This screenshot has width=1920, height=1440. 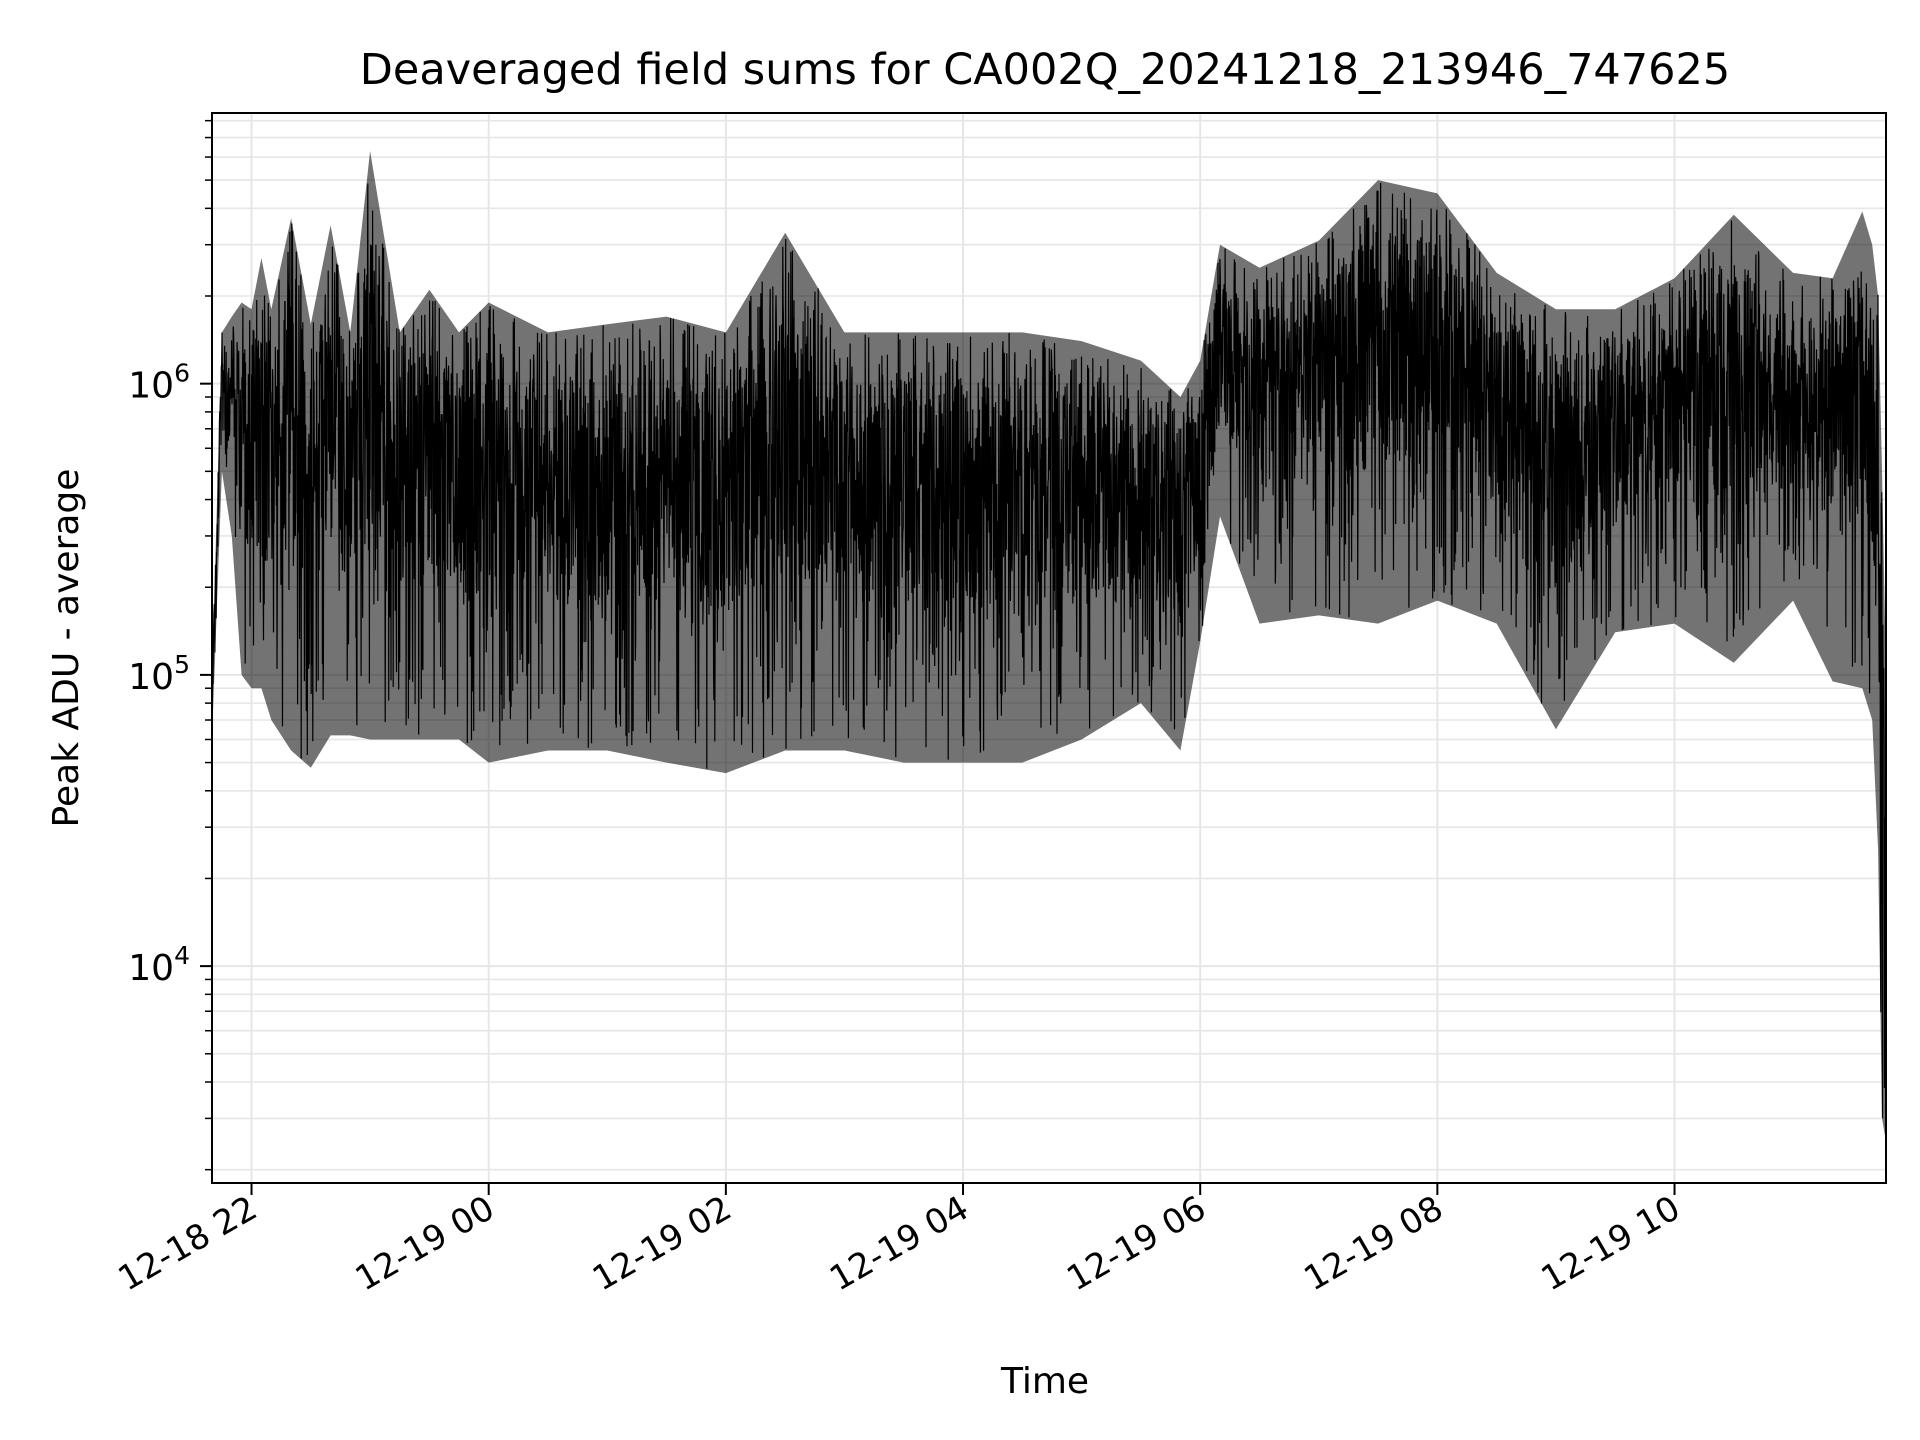 What do you see at coordinates (66, 648) in the screenshot?
I see `y-axis-label: Peak ADU - average` at bounding box center [66, 648].